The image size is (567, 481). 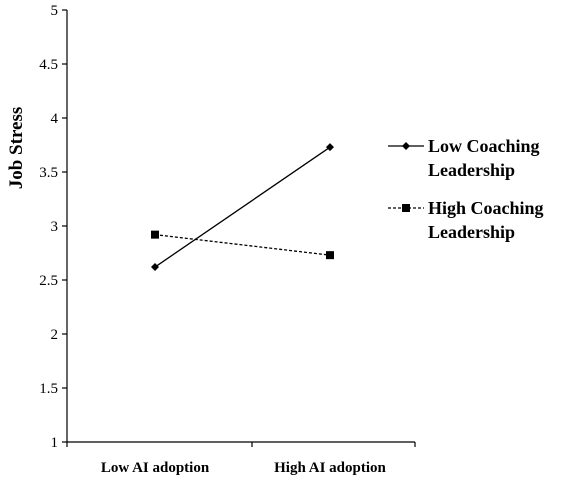 I want to click on y-axis-title: Job Stress, so click(x=16, y=148).